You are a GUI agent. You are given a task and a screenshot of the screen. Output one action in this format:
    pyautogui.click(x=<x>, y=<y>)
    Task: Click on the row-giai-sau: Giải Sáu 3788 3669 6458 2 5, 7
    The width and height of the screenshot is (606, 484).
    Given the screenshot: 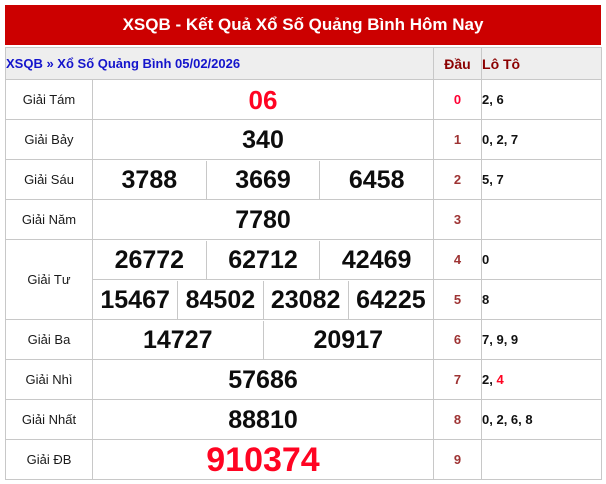 What is the action you would take?
    pyautogui.click(x=304, y=179)
    